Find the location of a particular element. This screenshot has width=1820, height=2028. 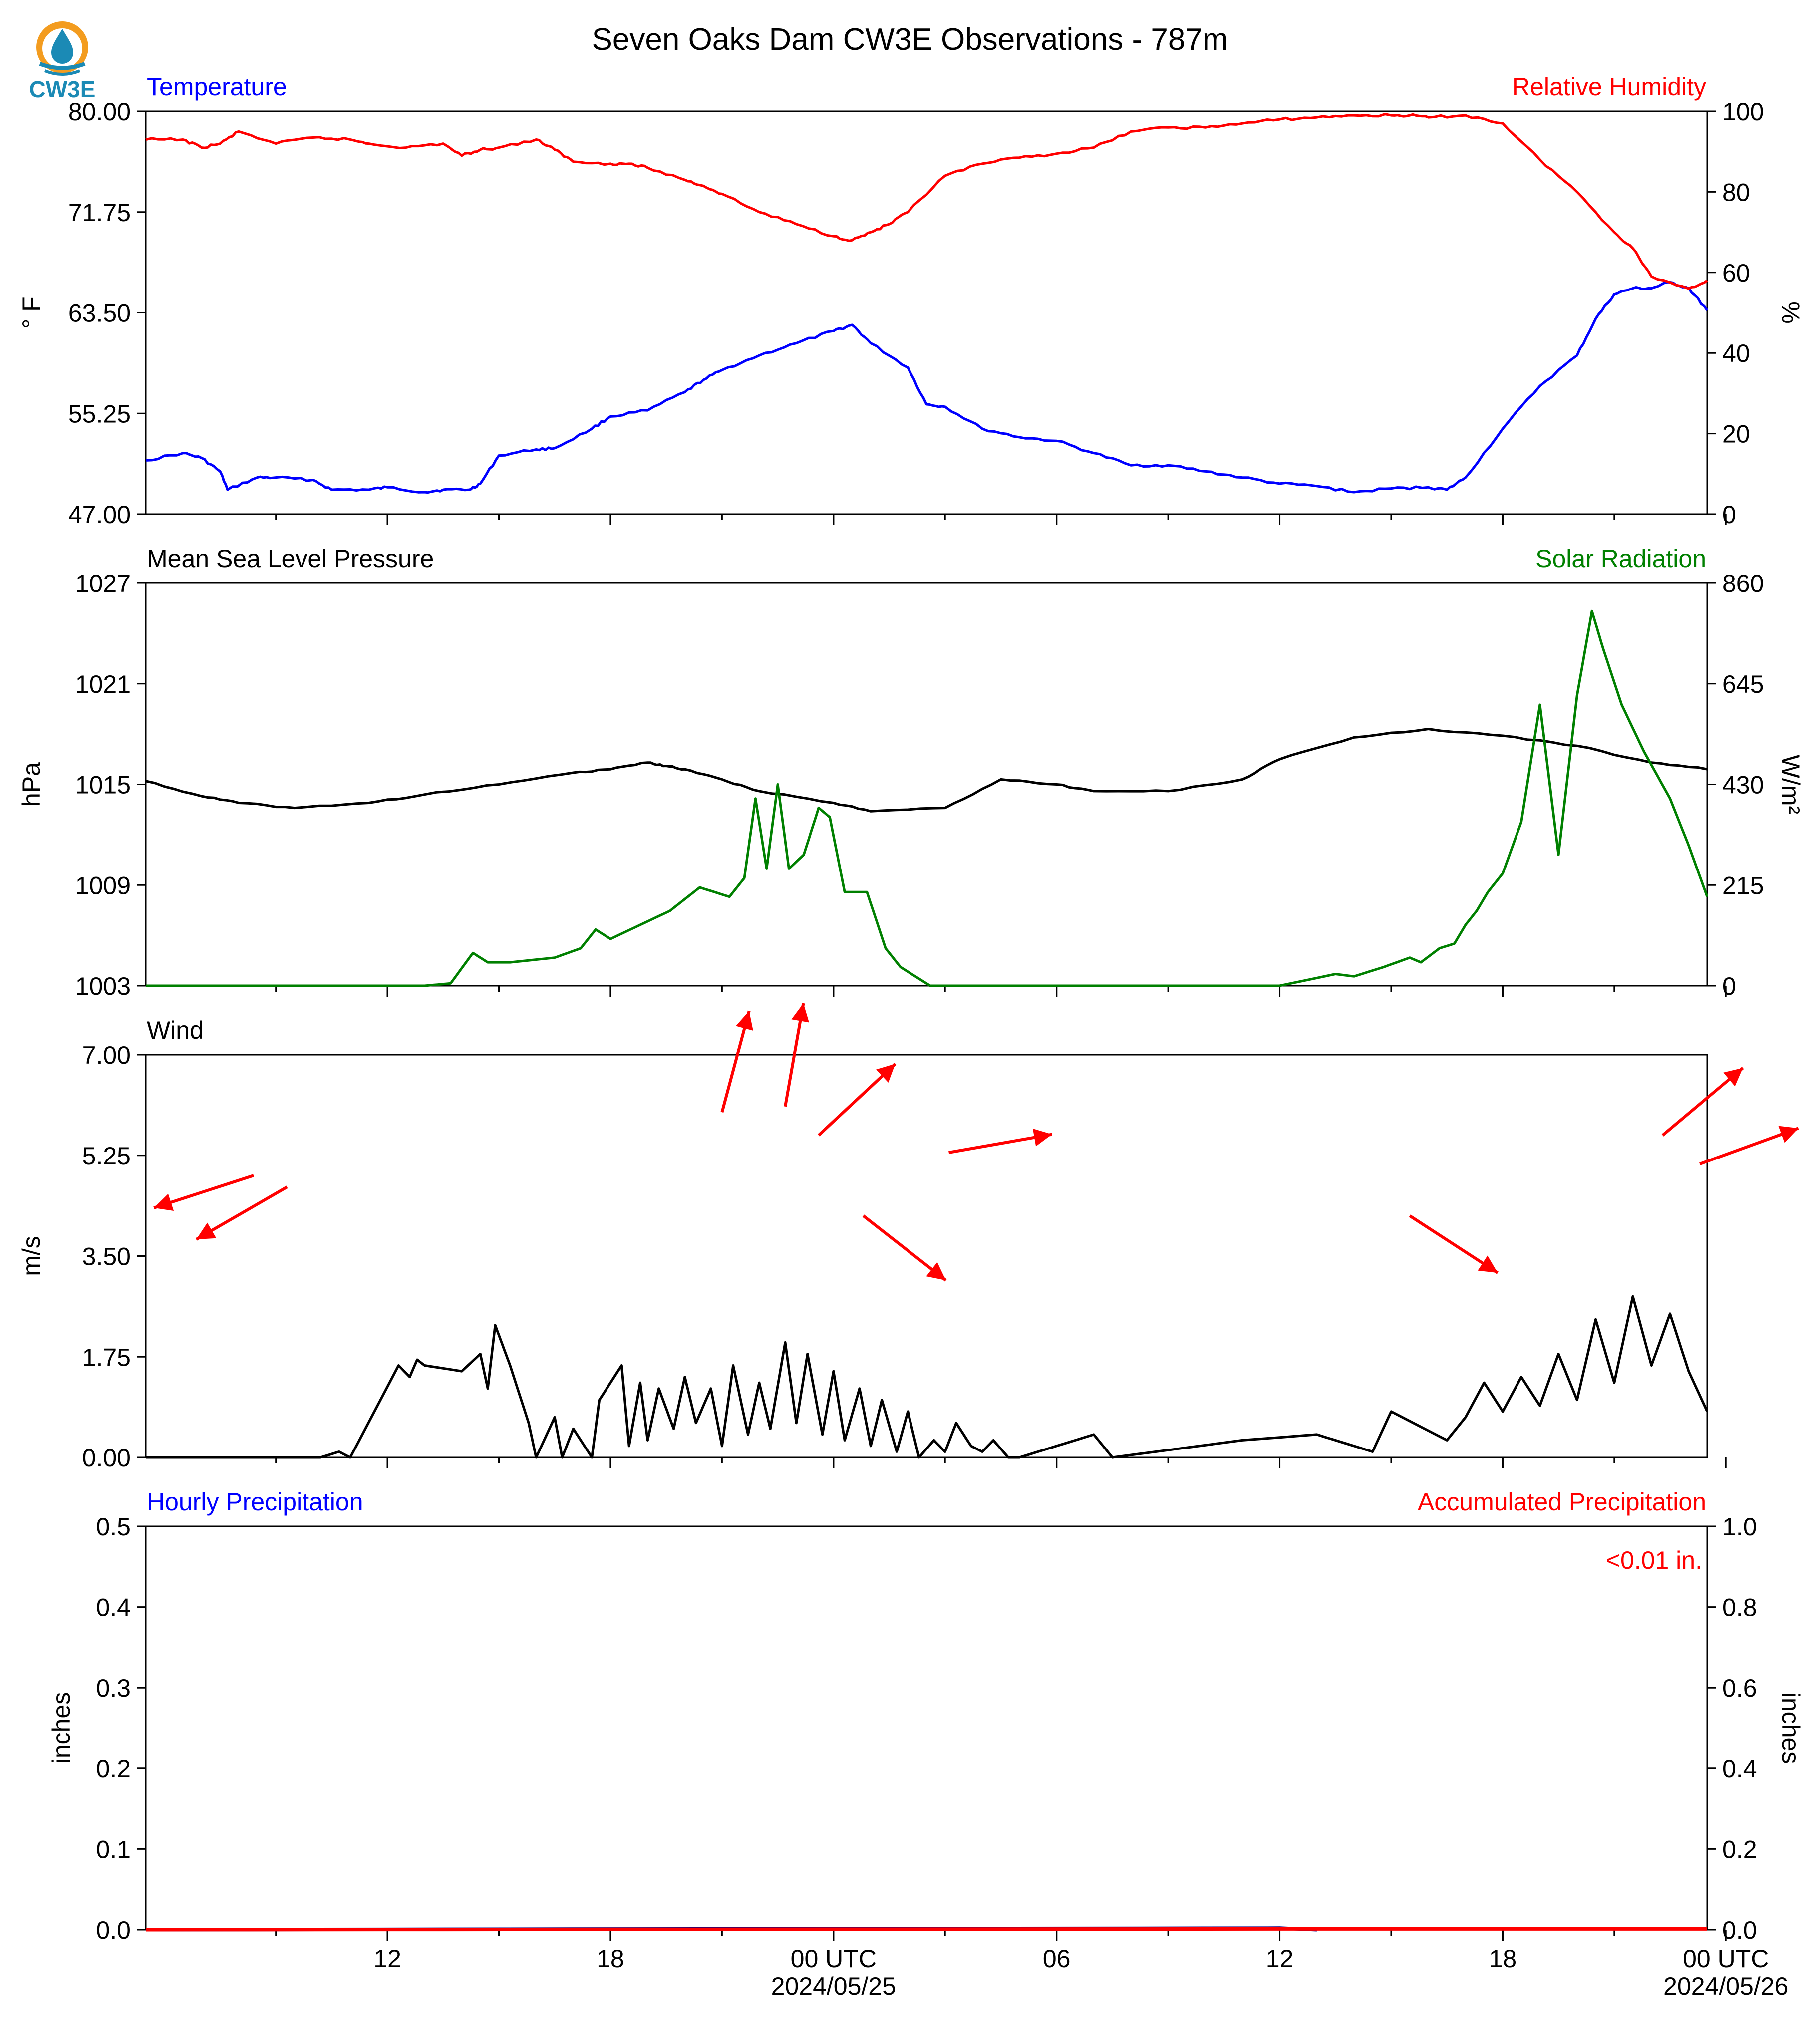

cw3e-logo: CW3E is located at coordinates (62, 61).